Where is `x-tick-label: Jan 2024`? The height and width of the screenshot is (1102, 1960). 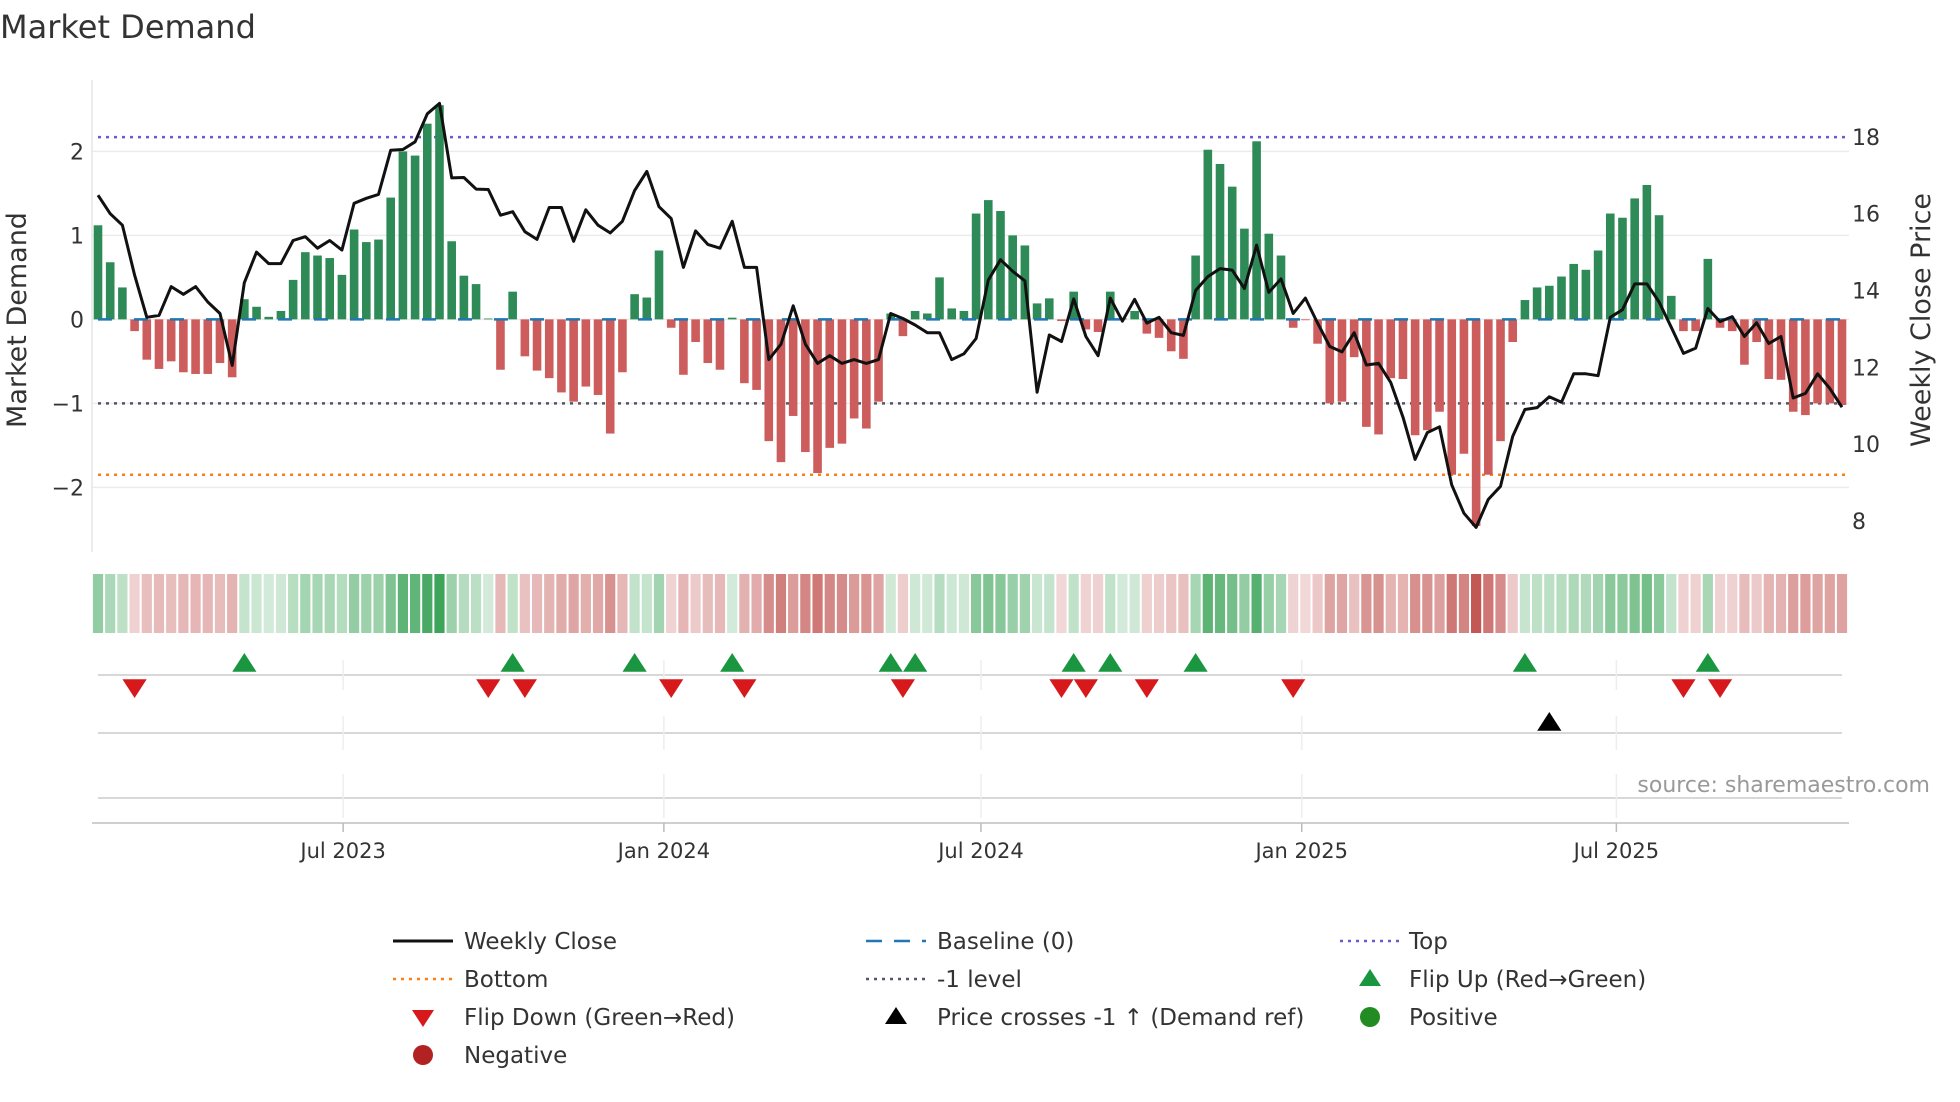
x-tick-label: Jan 2024 is located at coordinates (663, 851).